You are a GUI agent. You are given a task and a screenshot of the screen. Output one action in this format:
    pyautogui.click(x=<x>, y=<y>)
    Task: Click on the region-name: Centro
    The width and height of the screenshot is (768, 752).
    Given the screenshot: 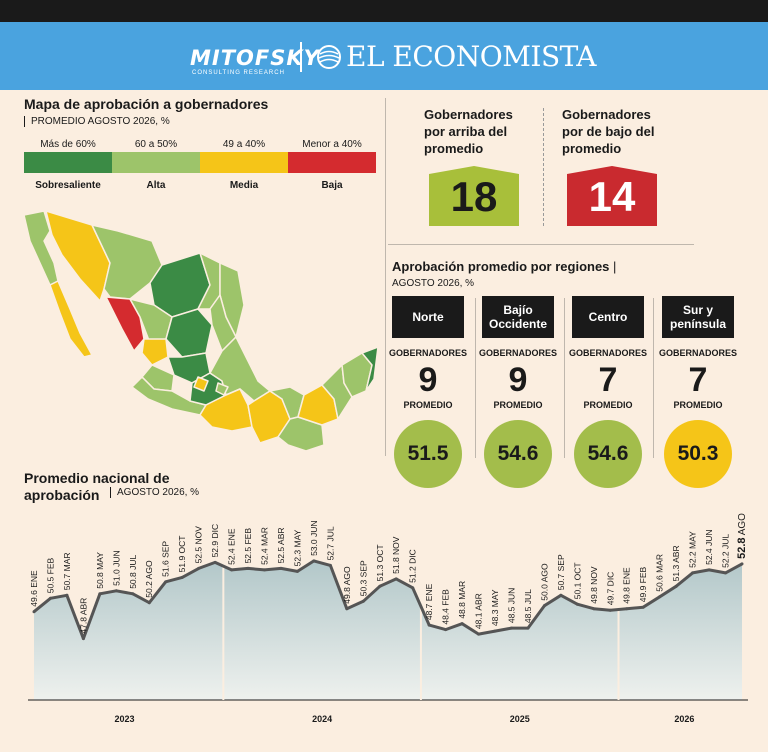 What is the action you would take?
    pyautogui.click(x=608, y=317)
    